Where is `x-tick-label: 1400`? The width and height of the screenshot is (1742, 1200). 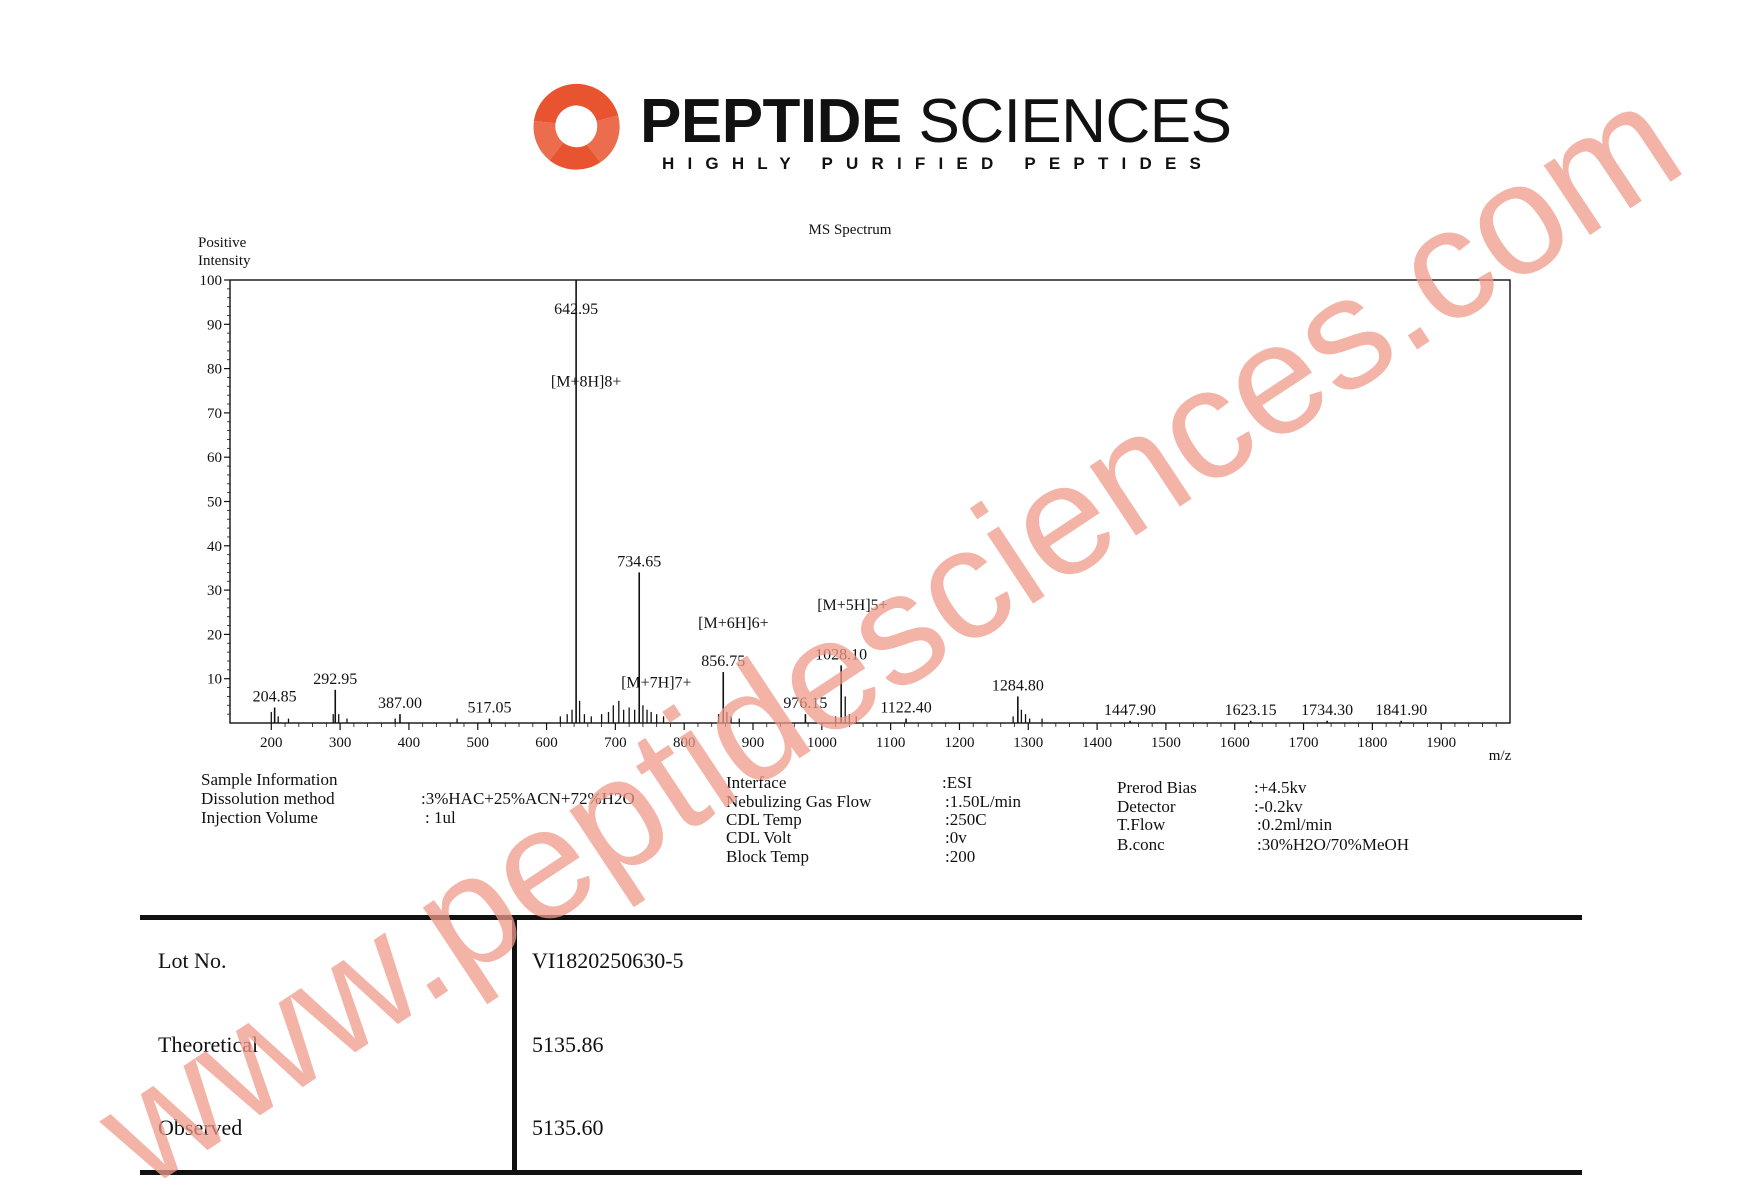
x-tick-label: 1400 is located at coordinates (1097, 743).